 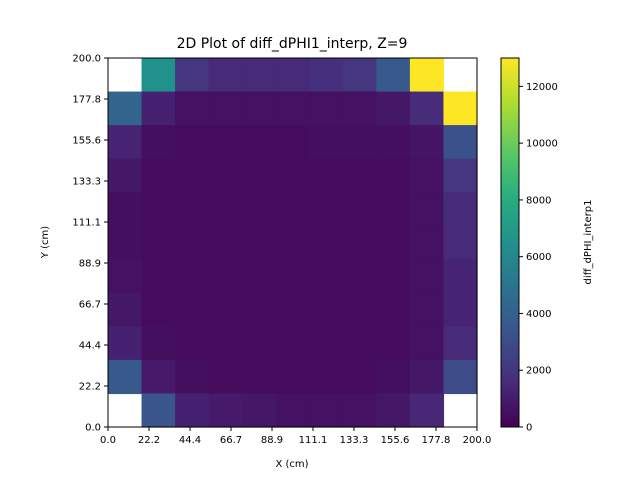 What do you see at coordinates (108, 440) in the screenshot?
I see `x-tick-label: 0.0` at bounding box center [108, 440].